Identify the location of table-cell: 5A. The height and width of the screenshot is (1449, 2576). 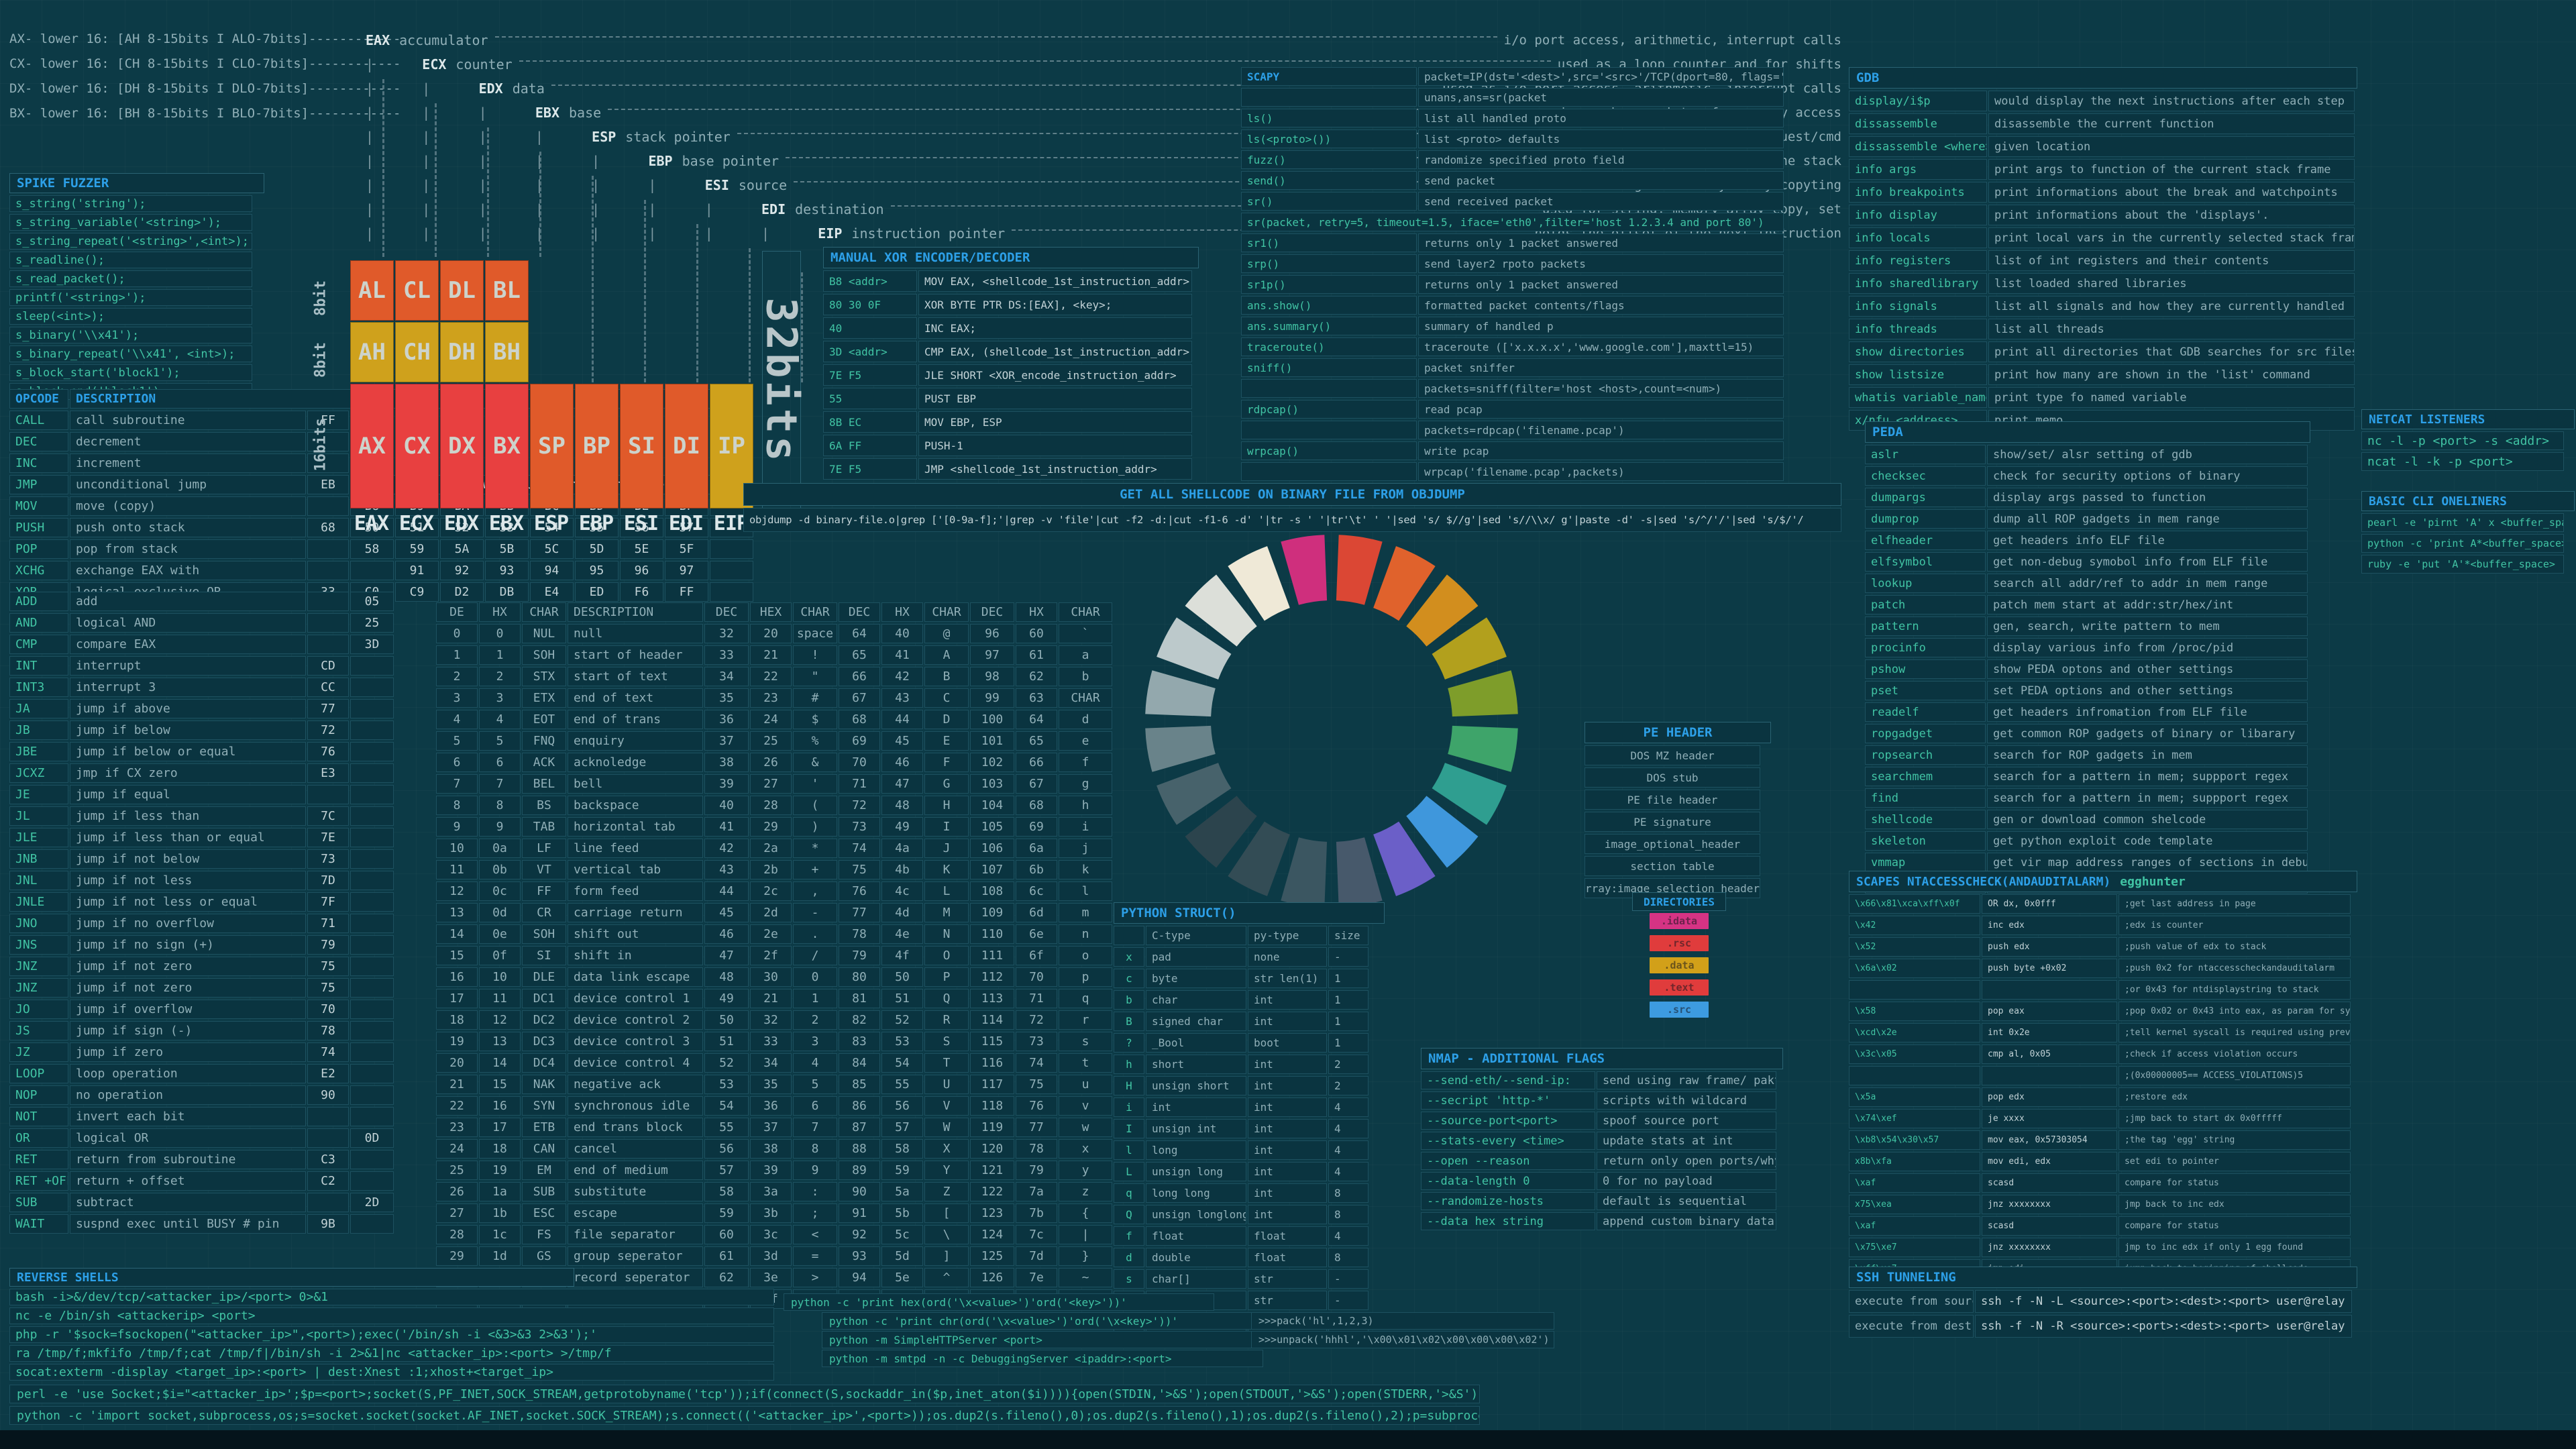
(462, 549).